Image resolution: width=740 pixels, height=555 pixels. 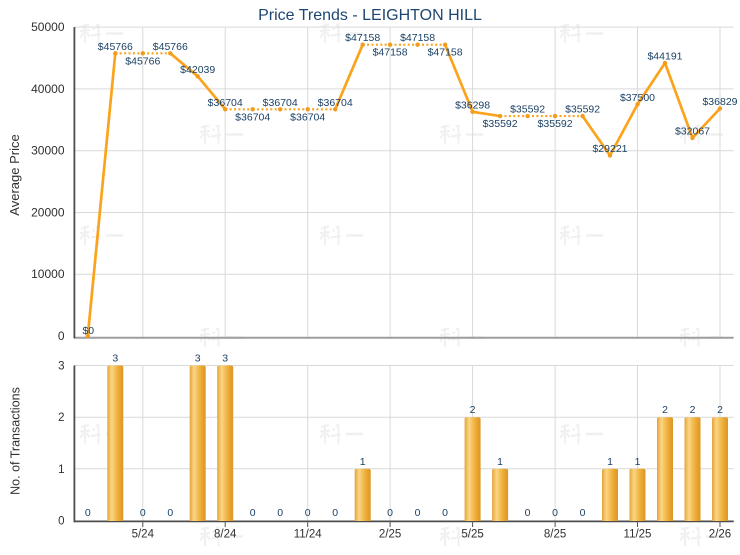 What do you see at coordinates (48, 274) in the screenshot?
I see `svg-text: 10000` at bounding box center [48, 274].